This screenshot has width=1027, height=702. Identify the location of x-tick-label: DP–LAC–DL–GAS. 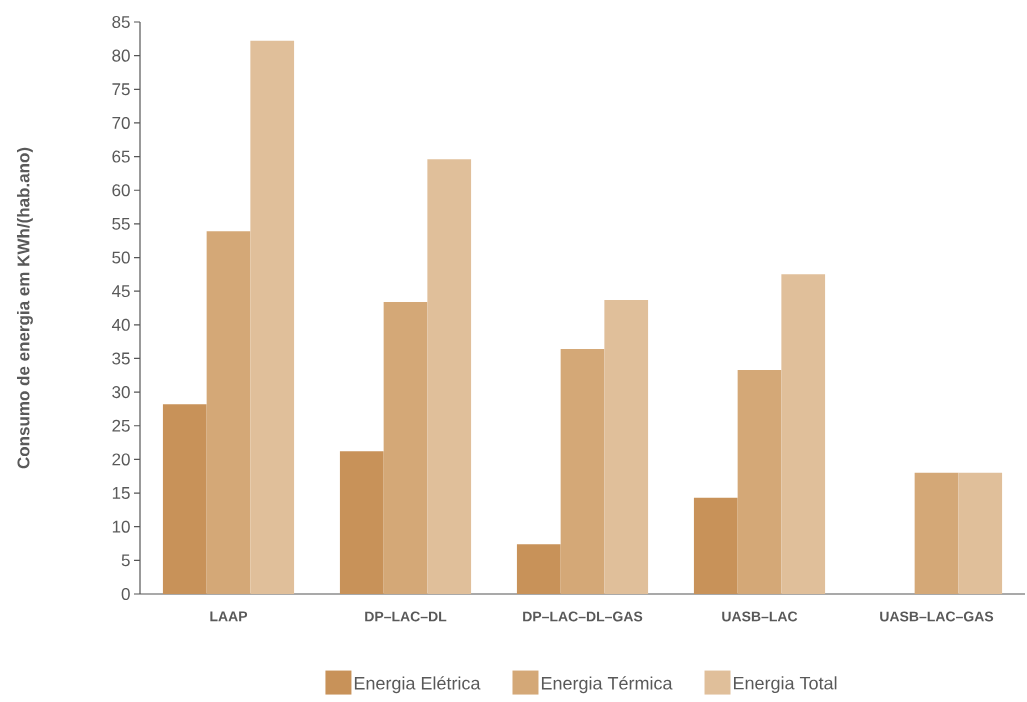
(583, 616).